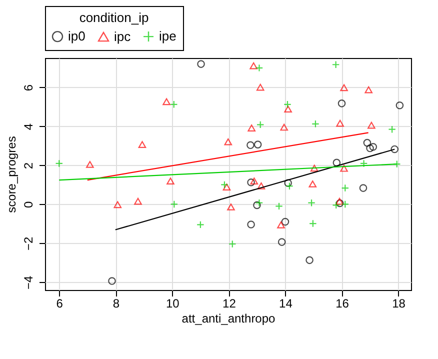 The width and height of the screenshot is (438, 359). I want to click on y-tick-label: −4, so click(29, 283).